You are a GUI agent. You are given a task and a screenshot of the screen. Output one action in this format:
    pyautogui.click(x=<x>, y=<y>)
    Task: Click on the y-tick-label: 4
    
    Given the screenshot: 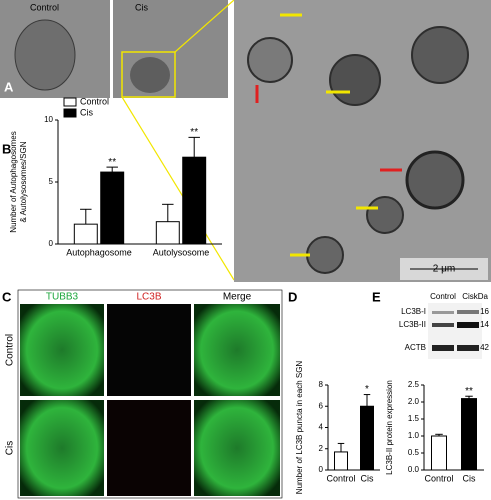 What is the action you would take?
    pyautogui.click(x=321, y=427)
    